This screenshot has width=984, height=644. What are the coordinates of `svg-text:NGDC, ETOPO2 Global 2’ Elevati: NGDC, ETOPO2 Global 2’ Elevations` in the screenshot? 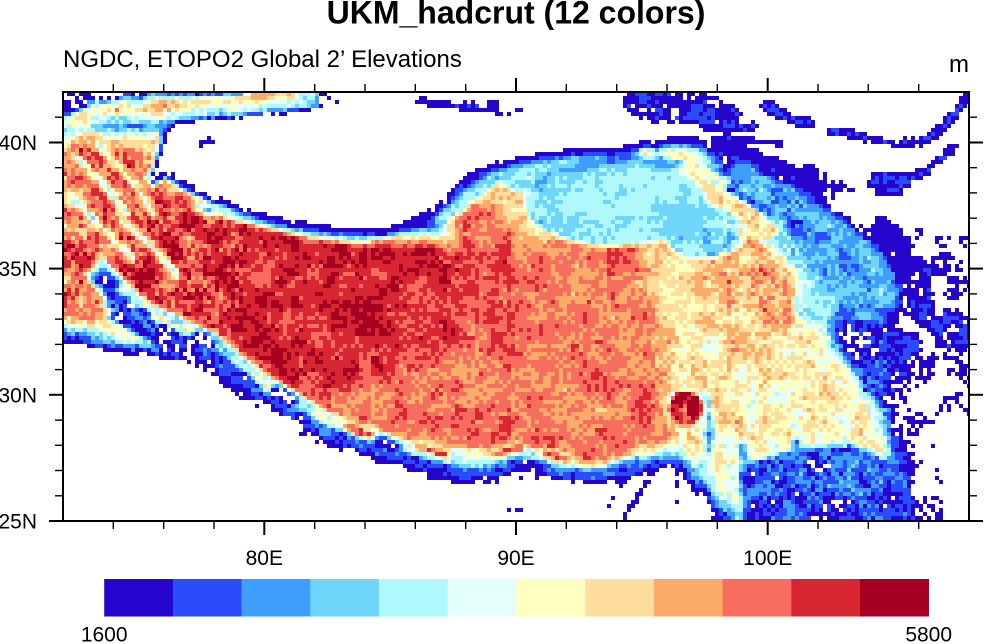 It's located at (262, 59).